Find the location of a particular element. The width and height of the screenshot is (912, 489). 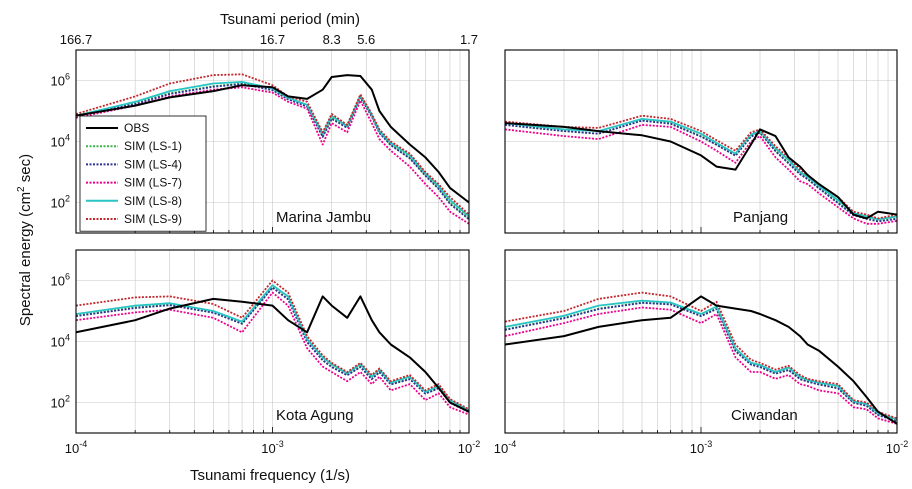

legend-label: SIM (LS-7) is located at coordinates (153, 183).